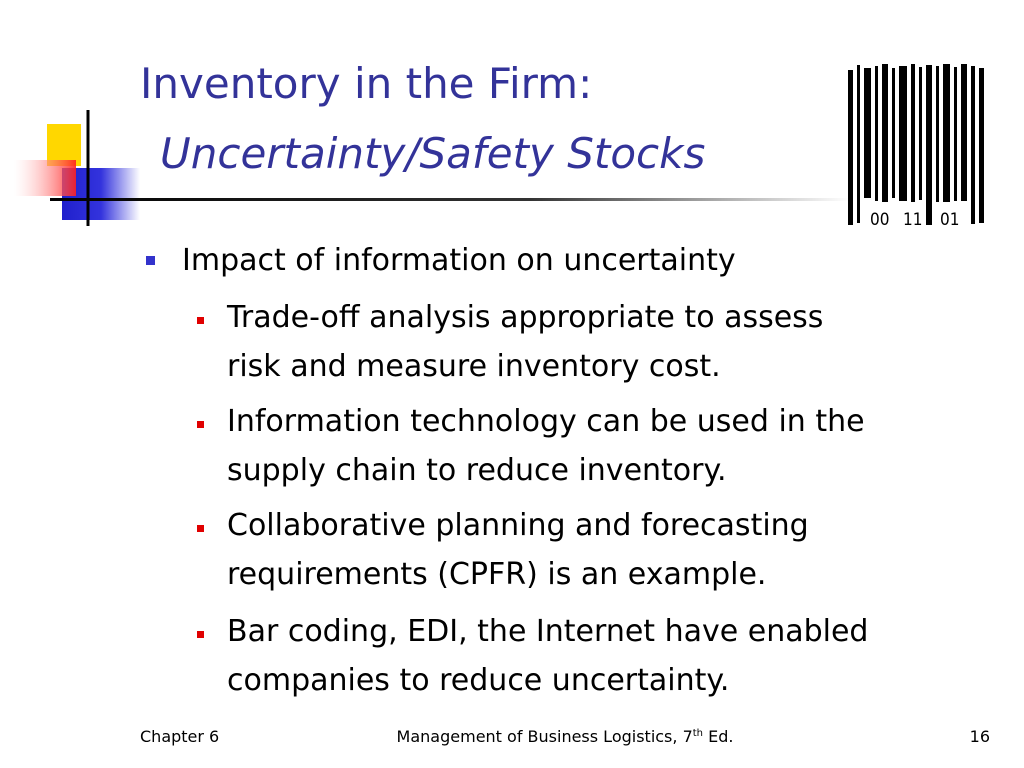 This screenshot has width=1024, height=768. I want to click on barcode-digits: 01, so click(949, 220).